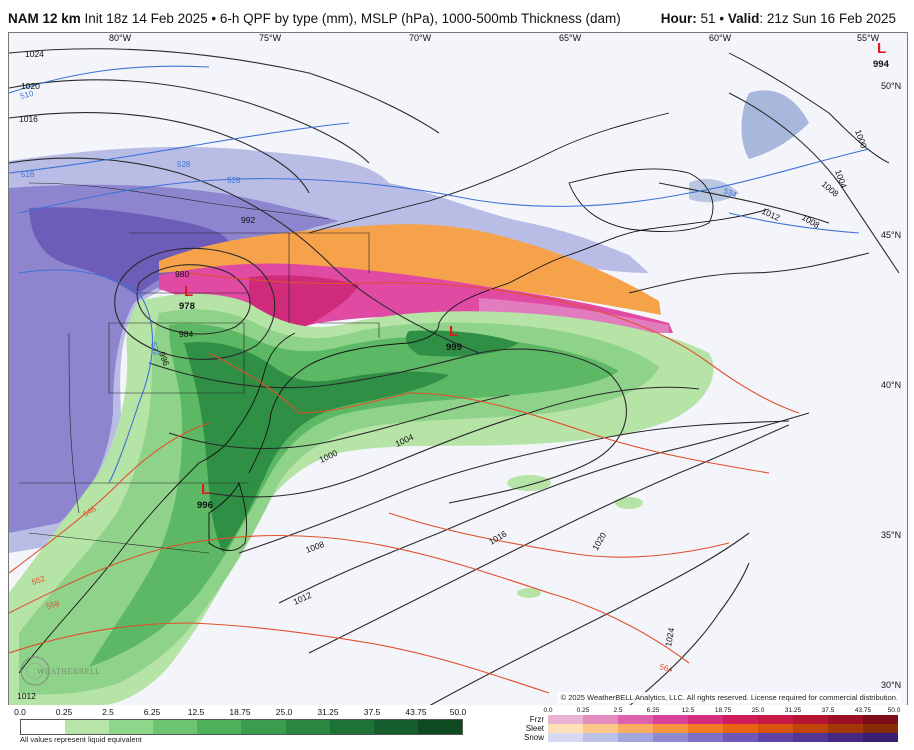  What do you see at coordinates (454, 347) in the screenshot?
I see `low-pressure: 999` at bounding box center [454, 347].